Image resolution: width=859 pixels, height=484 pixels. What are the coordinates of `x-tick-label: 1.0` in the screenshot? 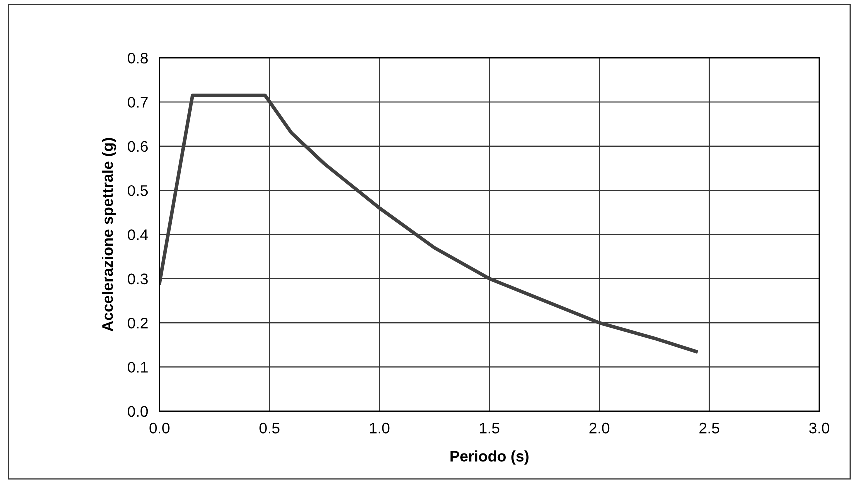 It's located at (380, 428).